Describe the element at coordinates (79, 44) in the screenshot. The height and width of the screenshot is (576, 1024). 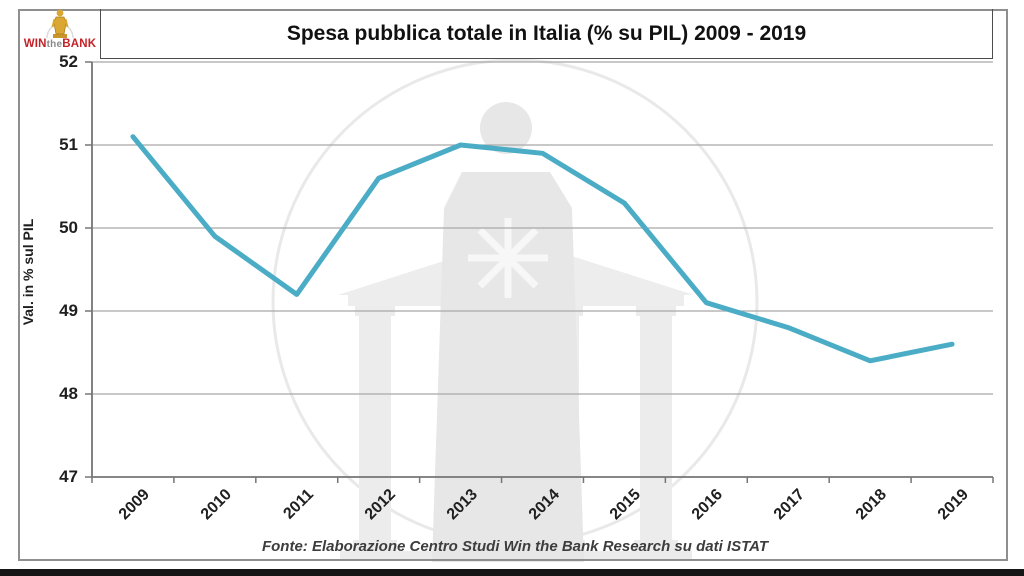
I see `logo-text-bank: BANK` at that location.